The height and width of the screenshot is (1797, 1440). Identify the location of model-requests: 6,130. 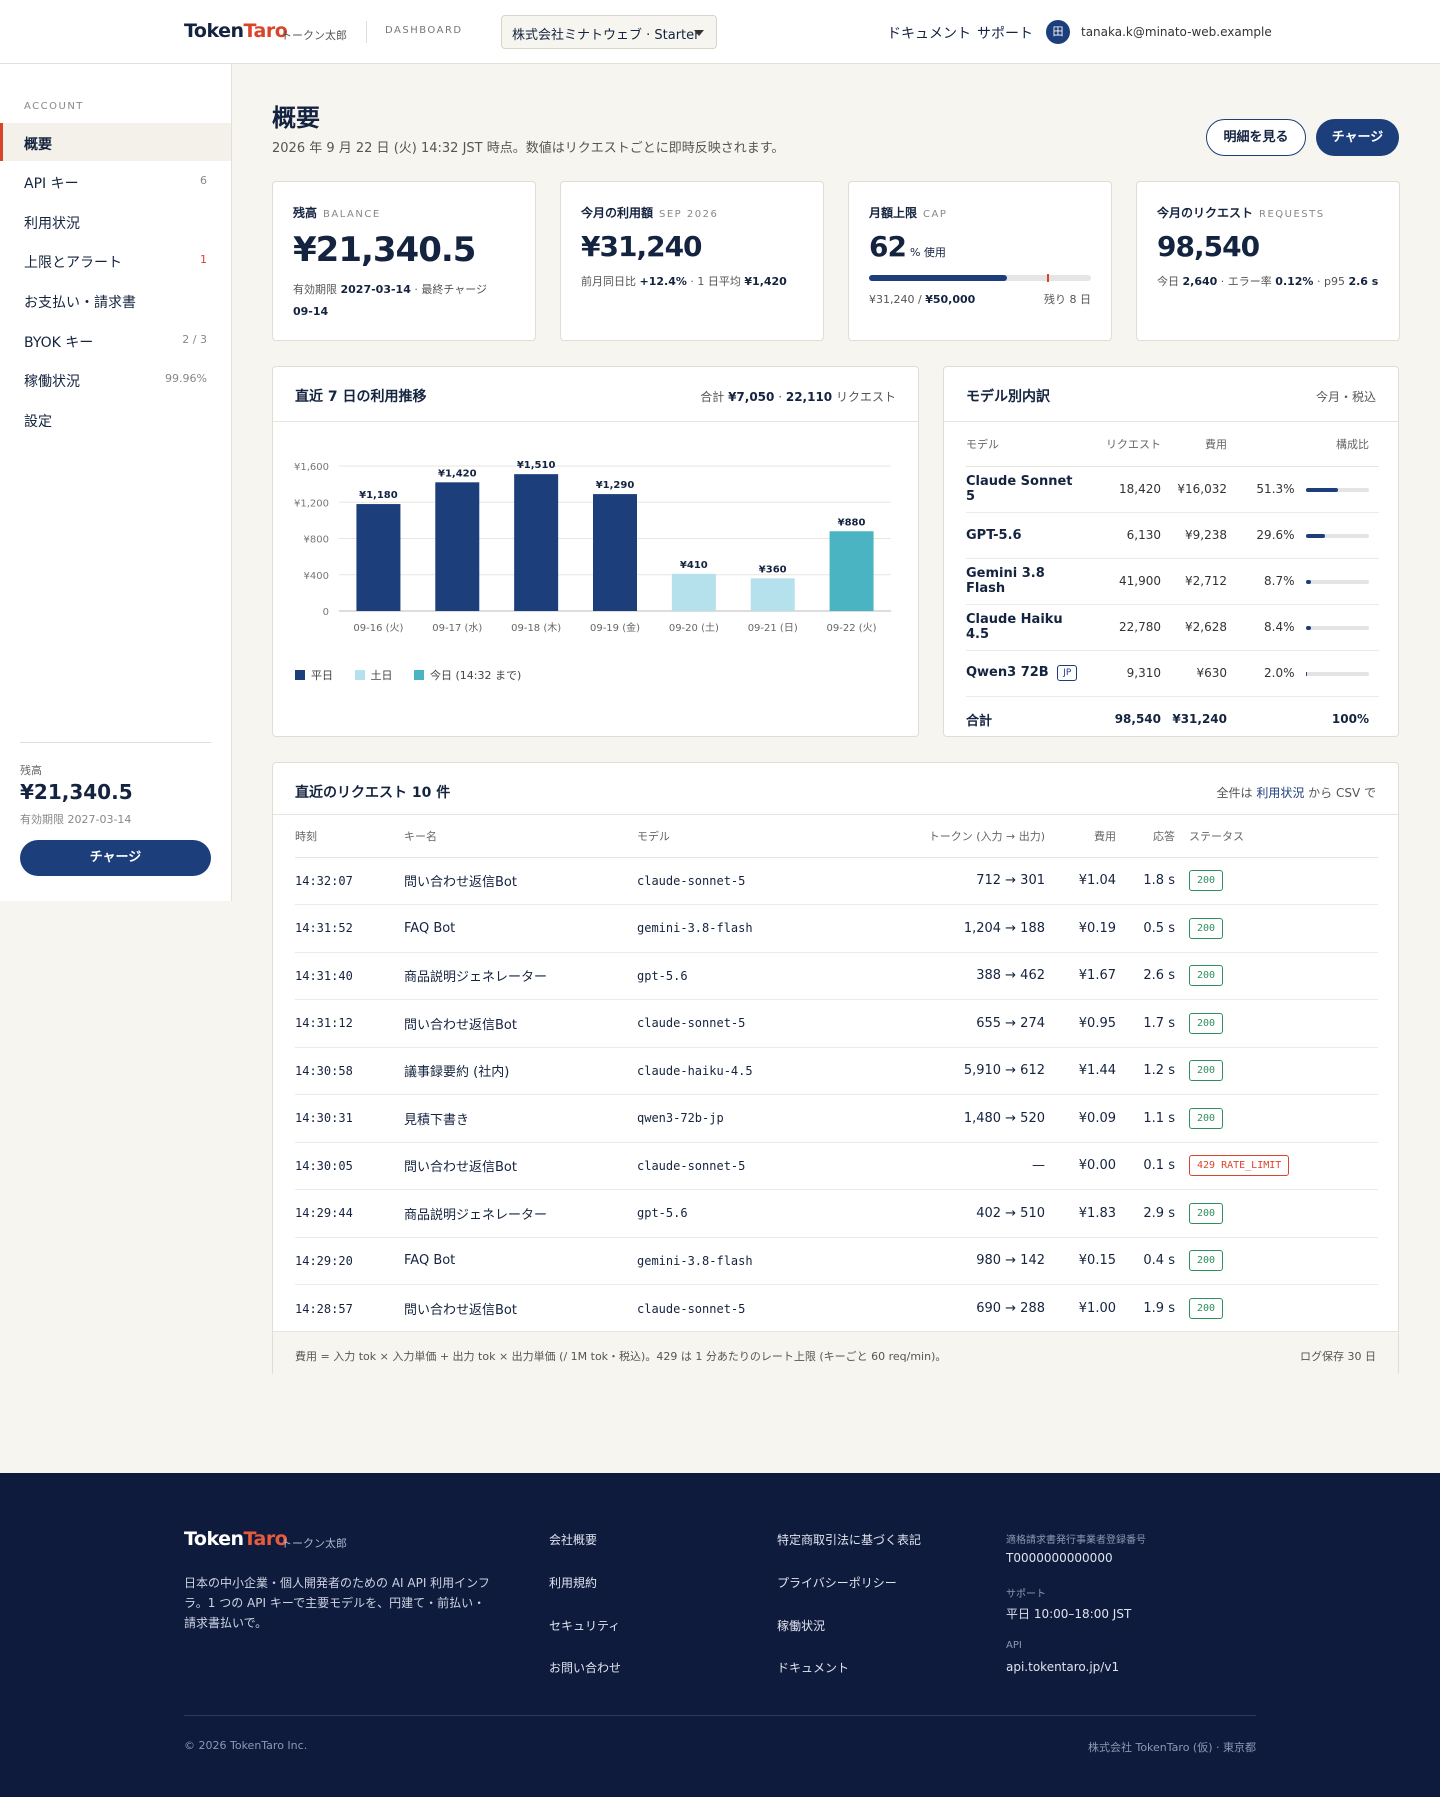
(1123, 535).